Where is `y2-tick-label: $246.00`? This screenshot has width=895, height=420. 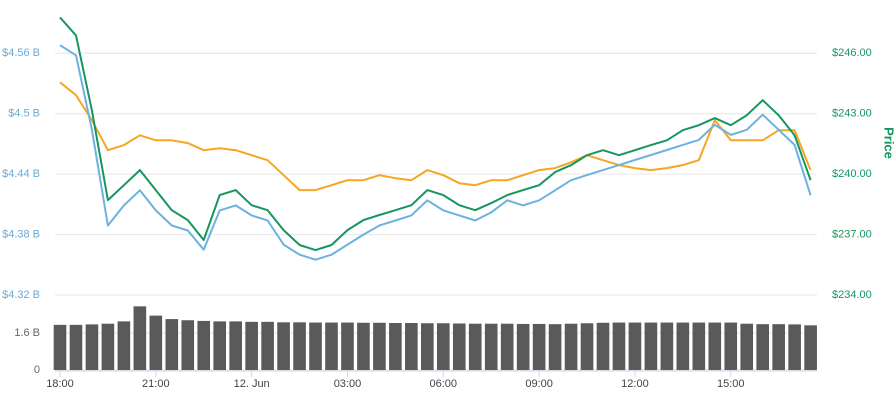
y2-tick-label: $246.00 is located at coordinates (852, 53).